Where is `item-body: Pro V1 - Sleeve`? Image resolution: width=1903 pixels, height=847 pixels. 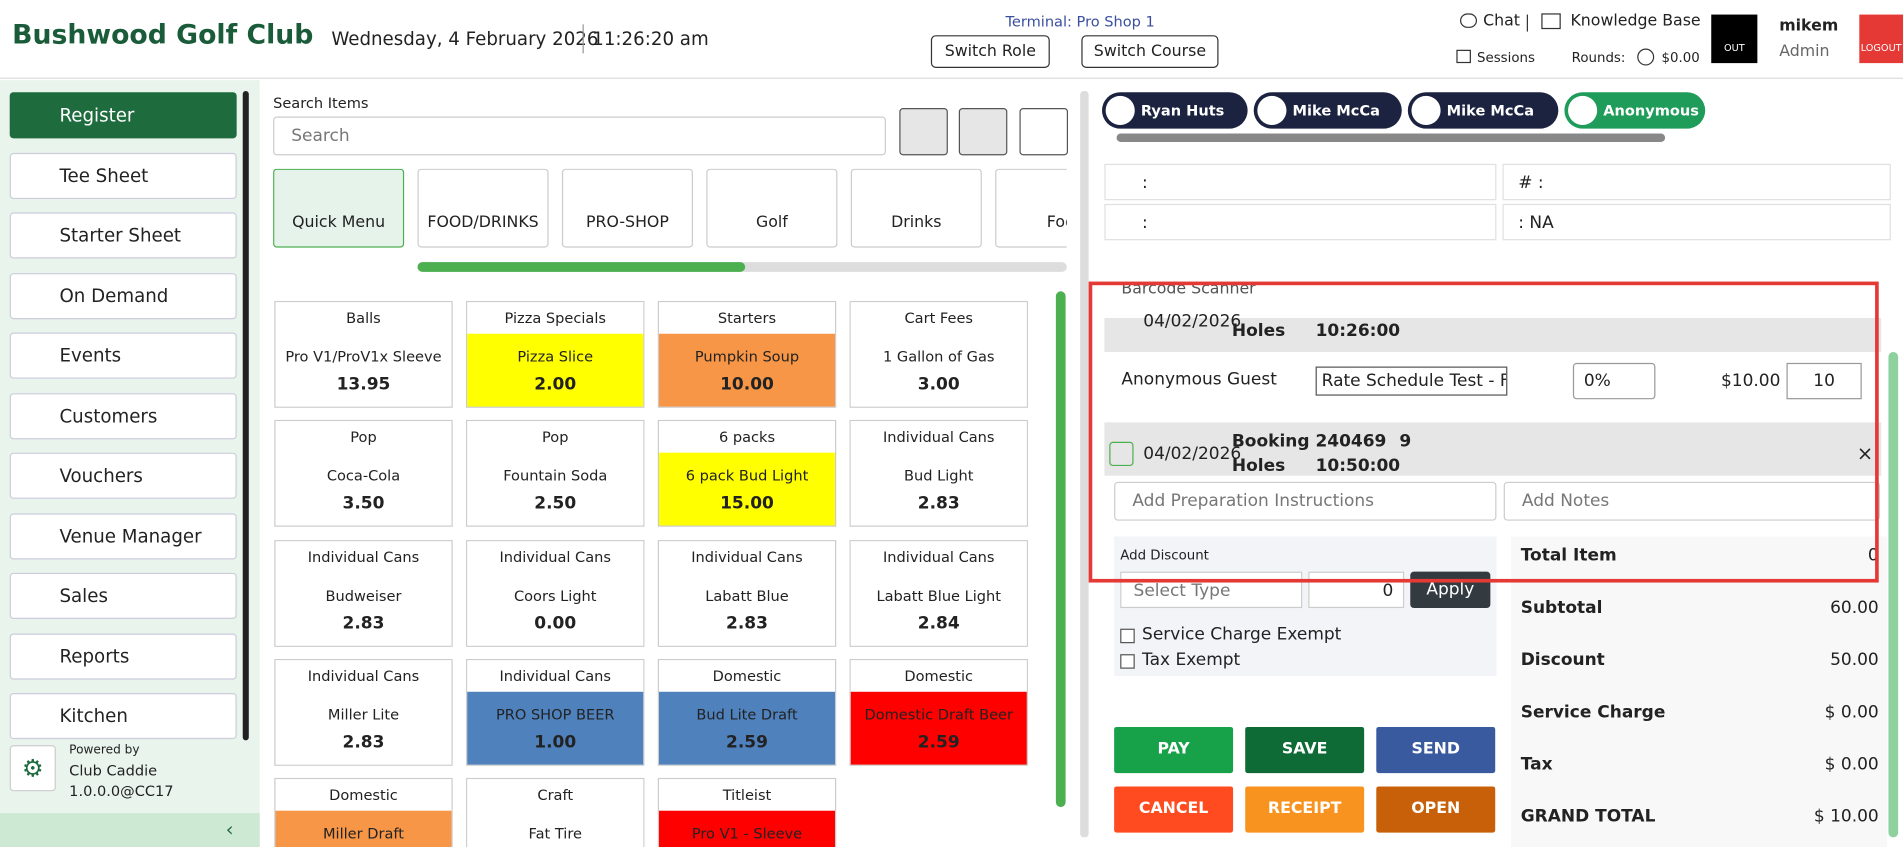
item-body: Pro V1 - Sleeve is located at coordinates (747, 828).